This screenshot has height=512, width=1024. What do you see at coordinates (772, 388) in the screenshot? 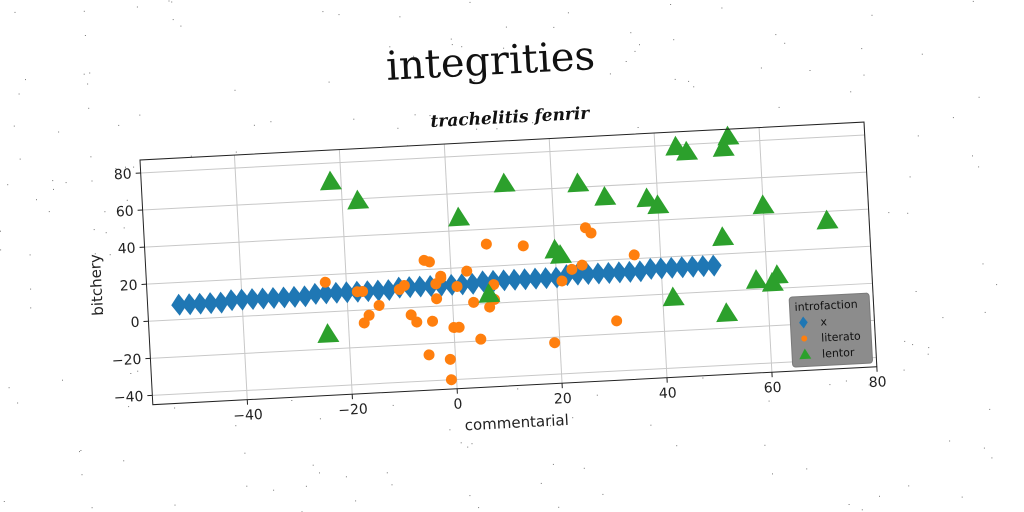
I see `x-tick-label: 60` at bounding box center [772, 388].